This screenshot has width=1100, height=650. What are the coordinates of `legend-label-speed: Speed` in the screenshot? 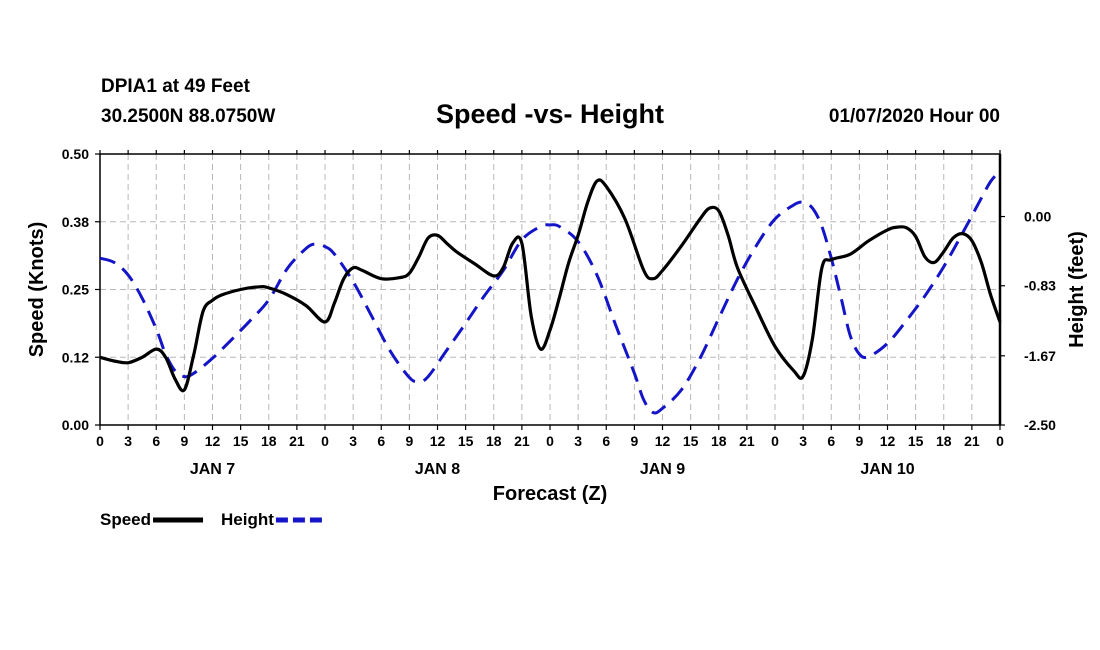 It's located at (125, 519).